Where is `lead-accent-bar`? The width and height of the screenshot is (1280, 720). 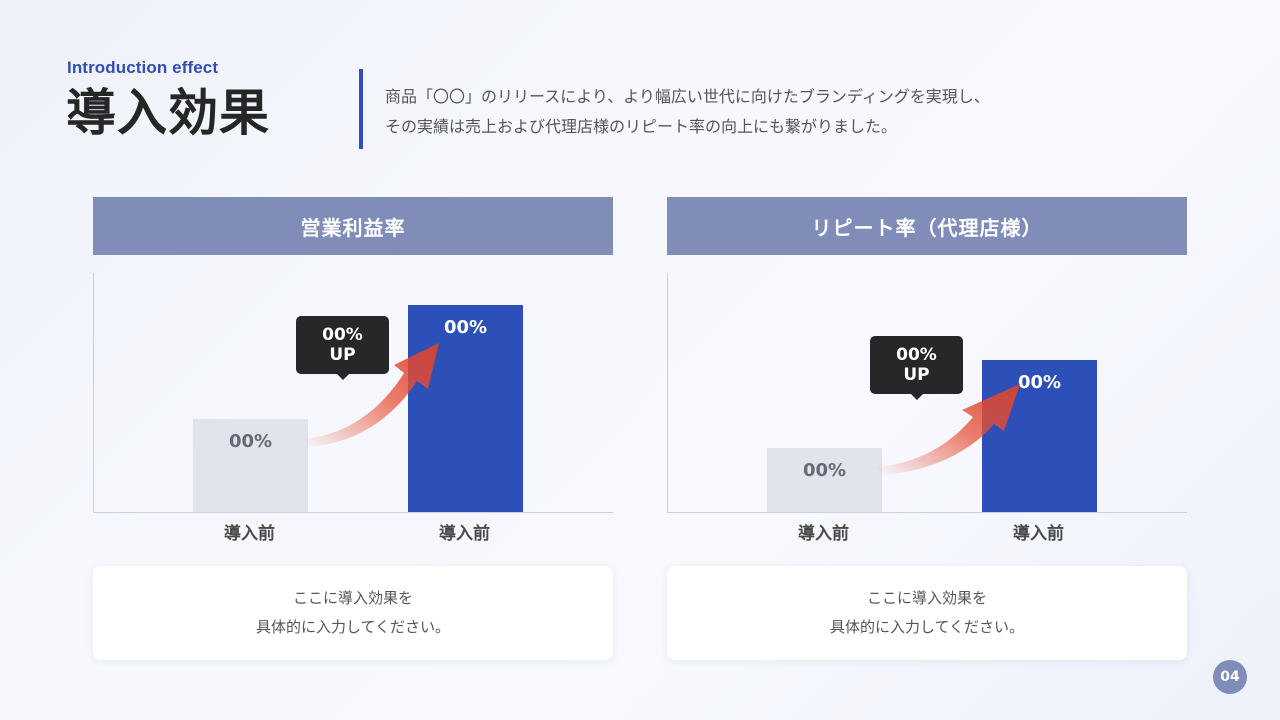 lead-accent-bar is located at coordinates (361, 109).